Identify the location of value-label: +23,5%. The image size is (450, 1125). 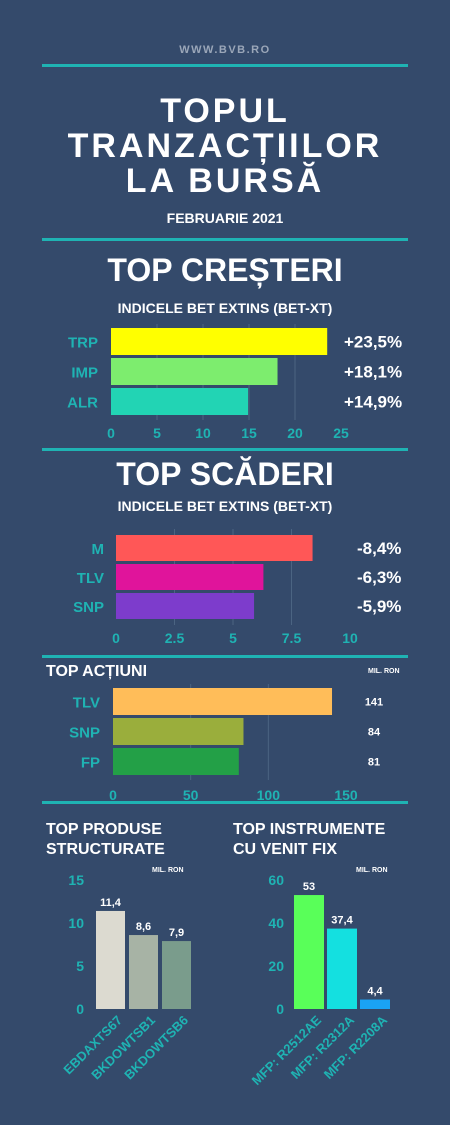
(373, 342).